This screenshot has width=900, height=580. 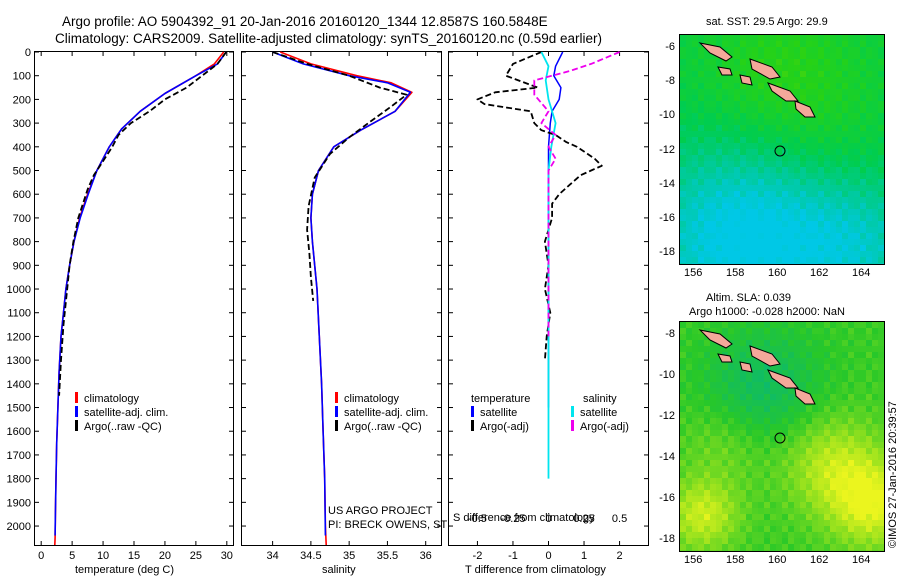 I want to click on legend-swatch-blue, so click(x=472, y=411).